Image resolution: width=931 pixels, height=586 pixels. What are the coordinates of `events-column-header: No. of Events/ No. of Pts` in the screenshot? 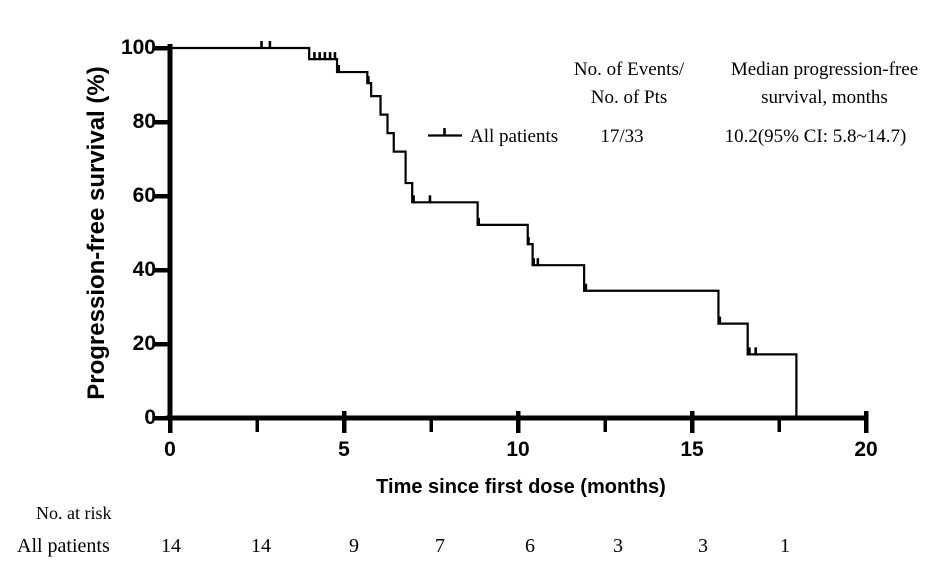 It's located at (629, 84).